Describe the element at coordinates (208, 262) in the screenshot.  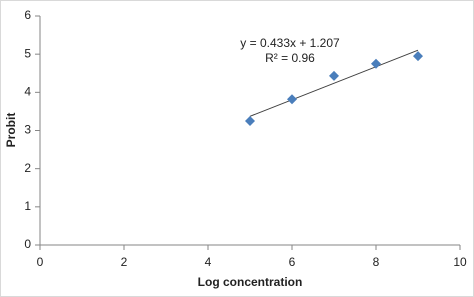
I see `x-tick-label: 4` at that location.